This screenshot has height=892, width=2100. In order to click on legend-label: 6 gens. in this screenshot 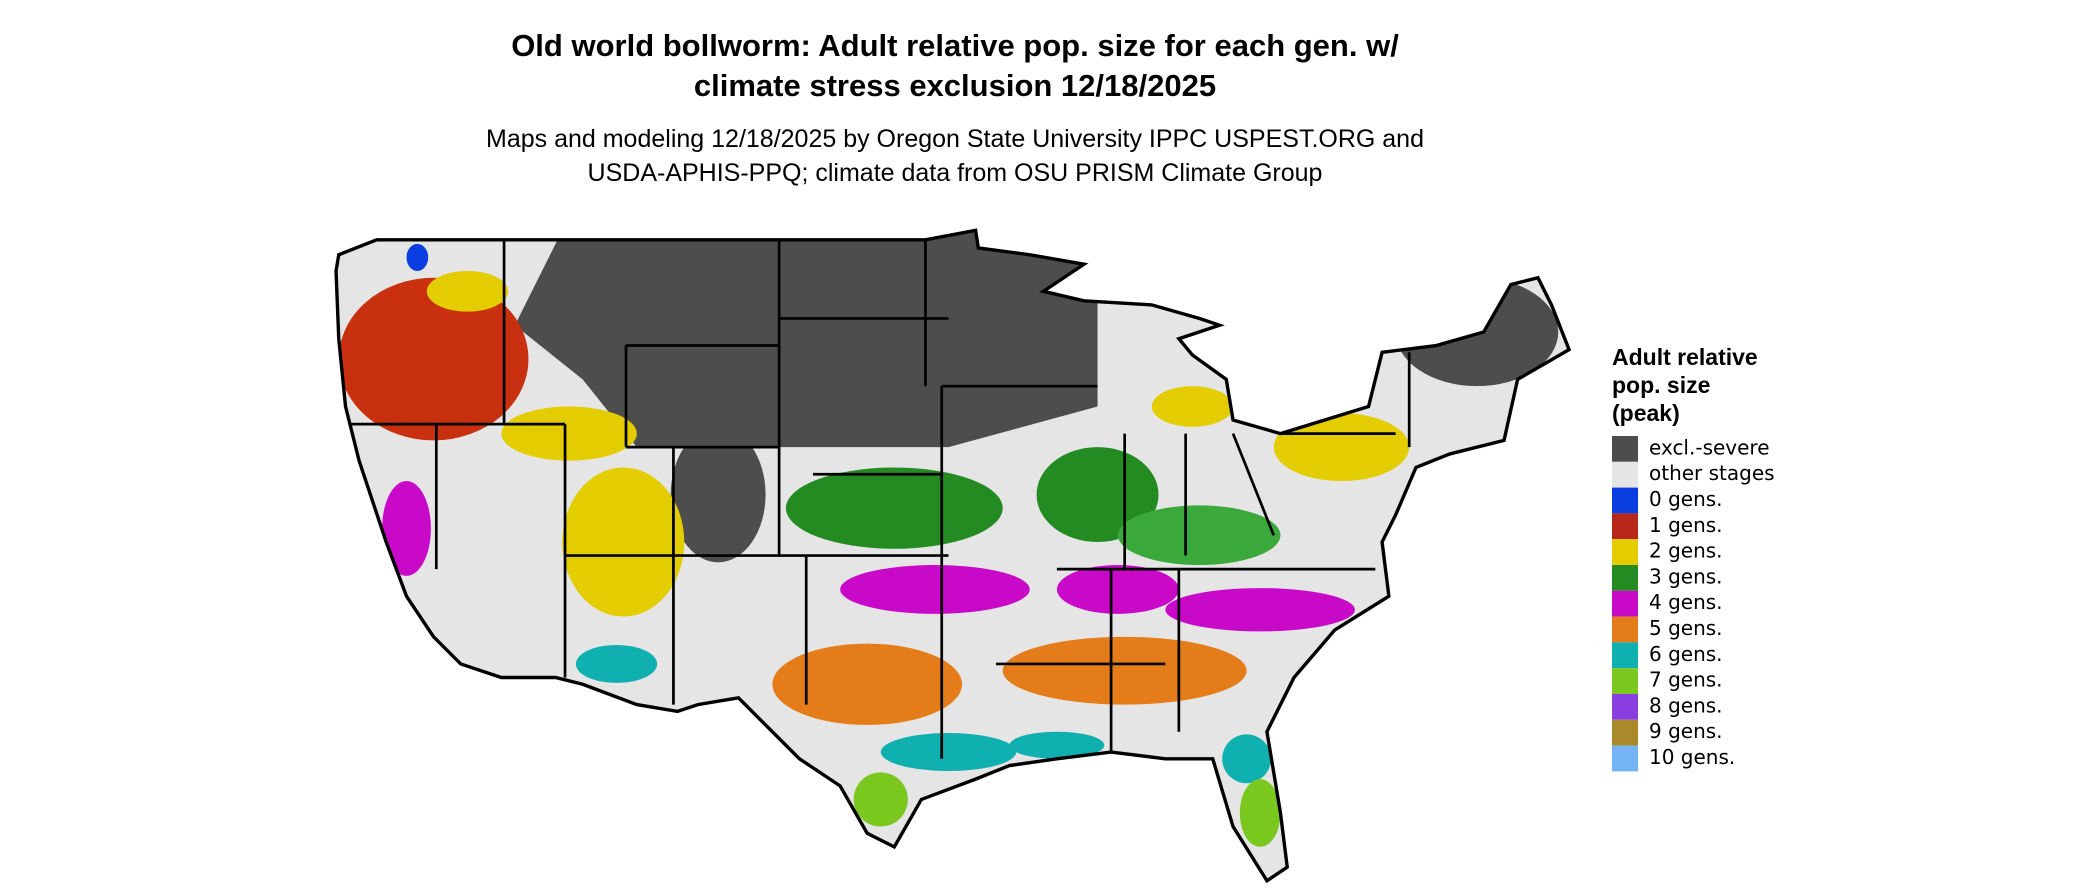, I will do `click(1686, 654)`.